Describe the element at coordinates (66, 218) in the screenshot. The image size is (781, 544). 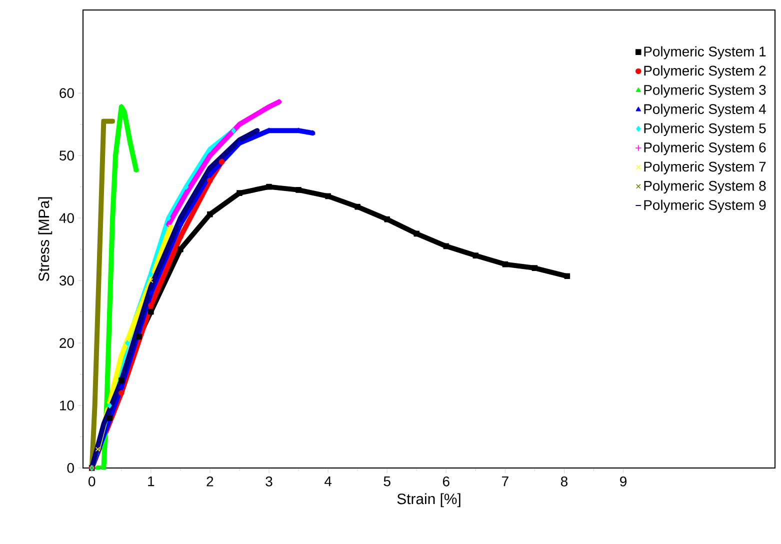
I see `y-tick-label: 40` at that location.